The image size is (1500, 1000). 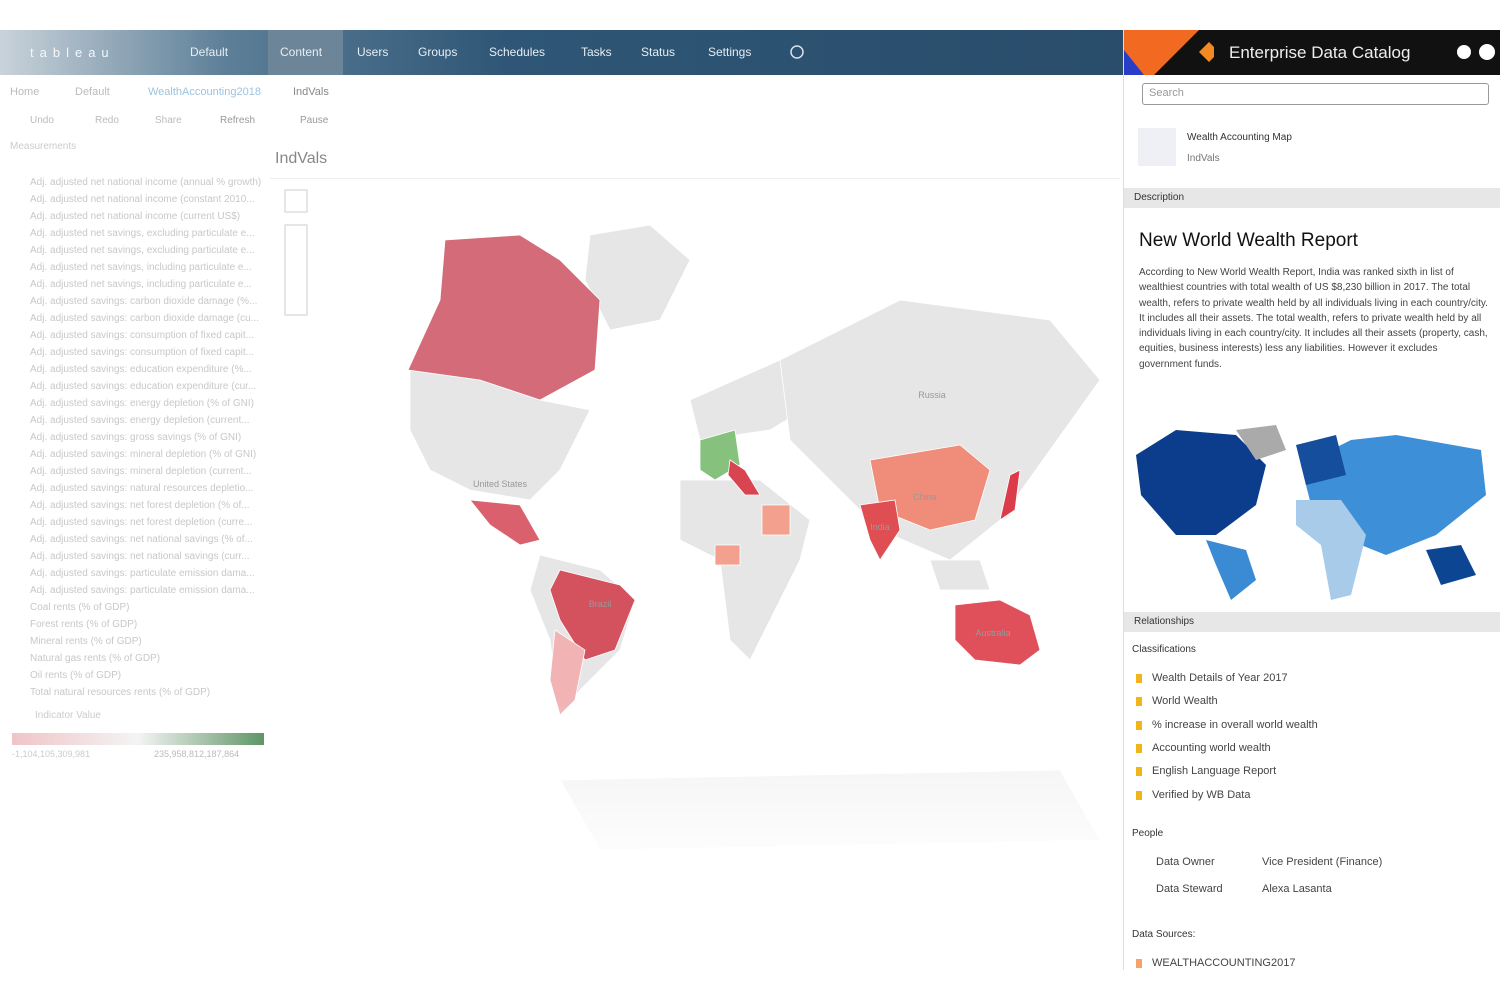 I want to click on country-japan, so click(x=1010, y=495).